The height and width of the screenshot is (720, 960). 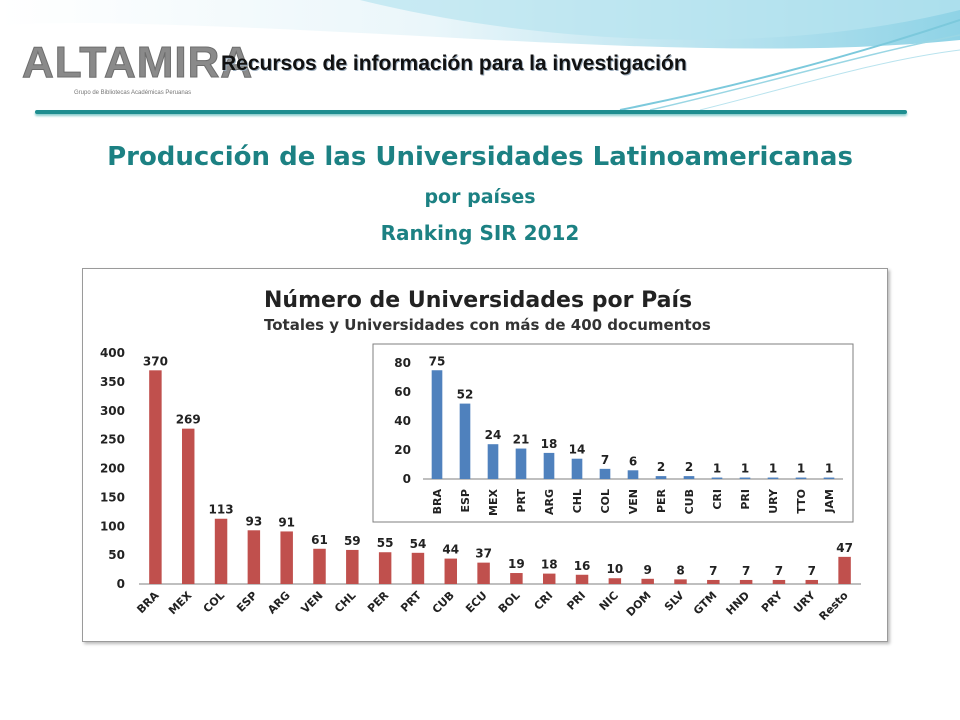 I want to click on header-divider, so click(x=471, y=112).